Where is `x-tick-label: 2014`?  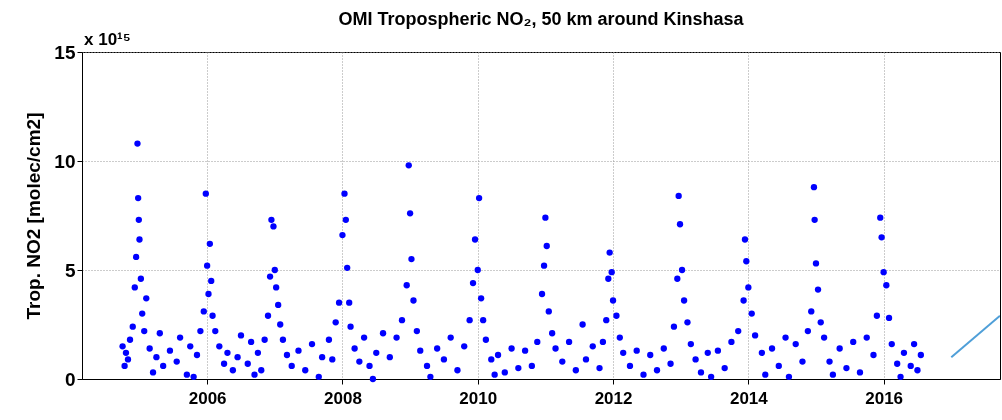
x-tick-label: 2014 is located at coordinates (749, 398).